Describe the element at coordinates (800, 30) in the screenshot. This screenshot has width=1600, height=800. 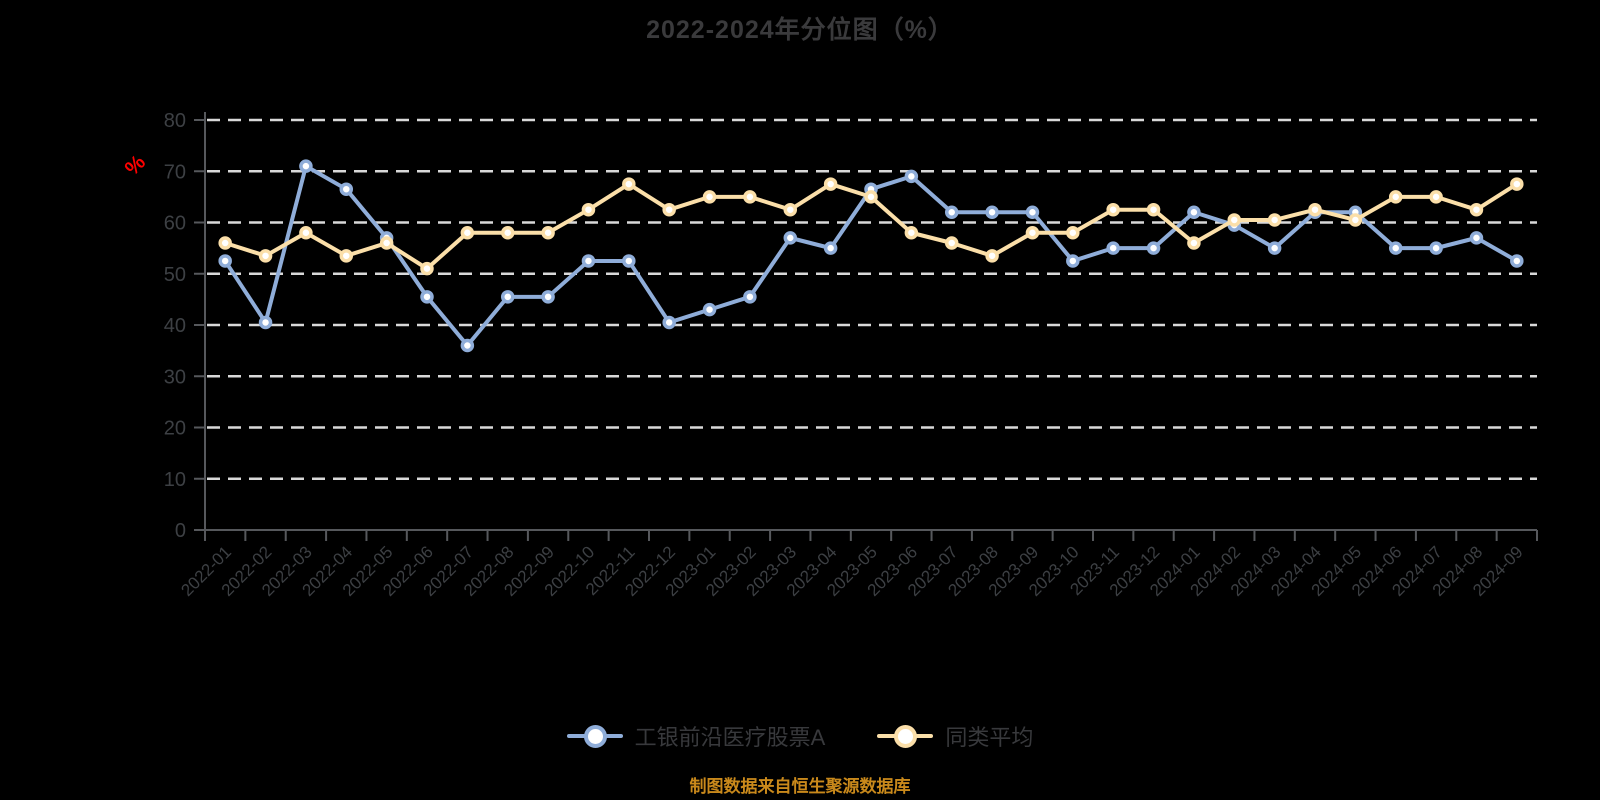
I see `chart-title: 2022-2024年分位图（%）` at that location.